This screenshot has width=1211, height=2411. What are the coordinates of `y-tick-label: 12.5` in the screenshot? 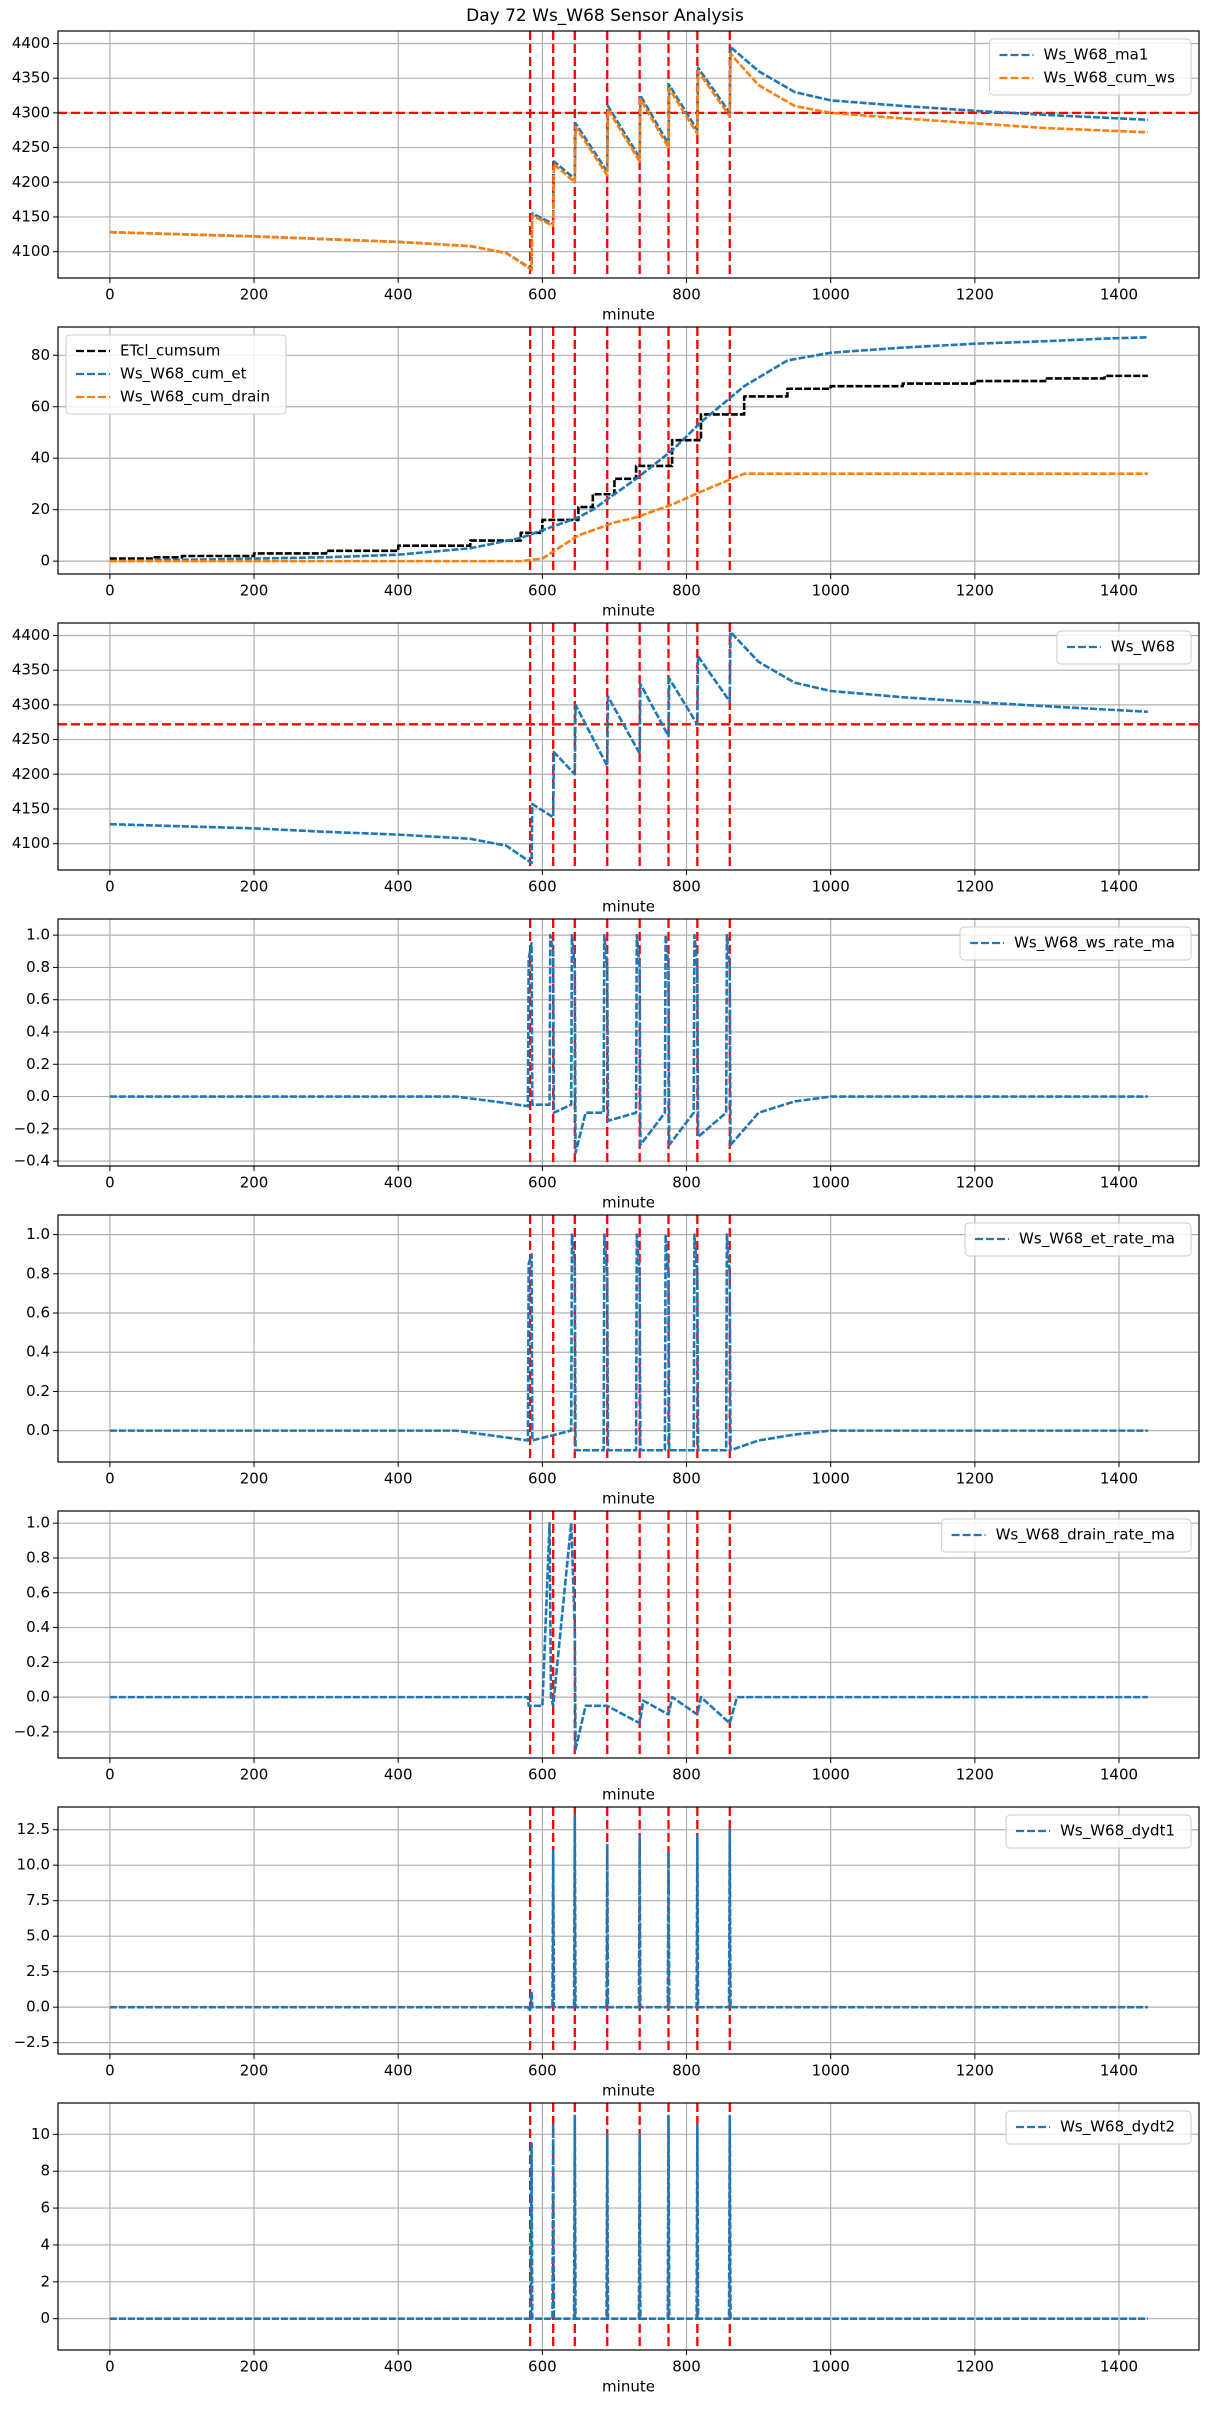 It's located at (33, 1829).